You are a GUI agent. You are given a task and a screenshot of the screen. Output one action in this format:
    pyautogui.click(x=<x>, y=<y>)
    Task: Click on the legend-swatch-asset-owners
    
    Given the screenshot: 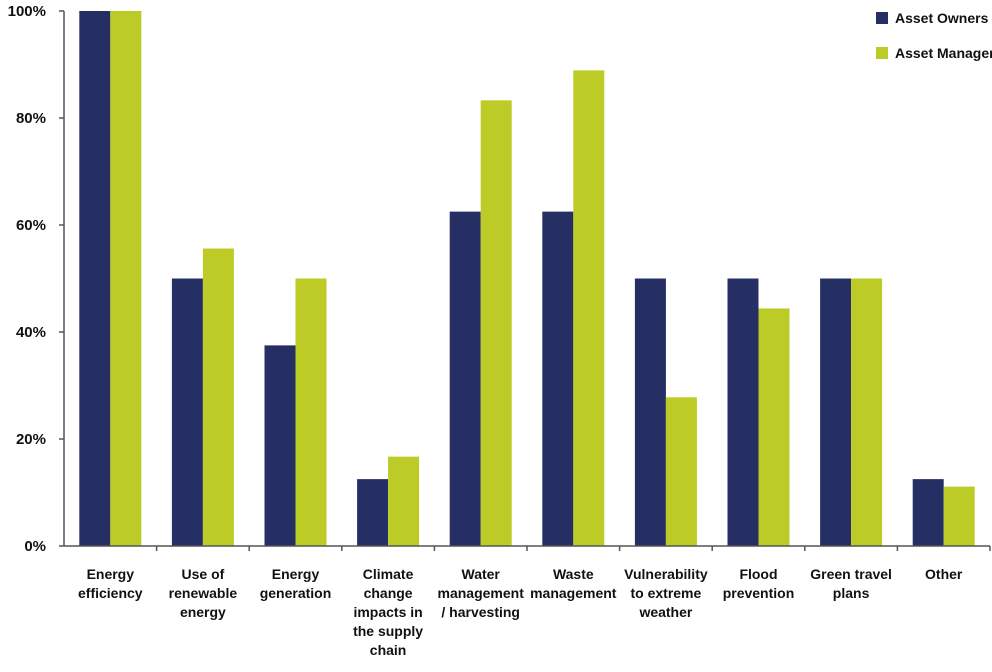 What is the action you would take?
    pyautogui.click(x=882, y=18)
    